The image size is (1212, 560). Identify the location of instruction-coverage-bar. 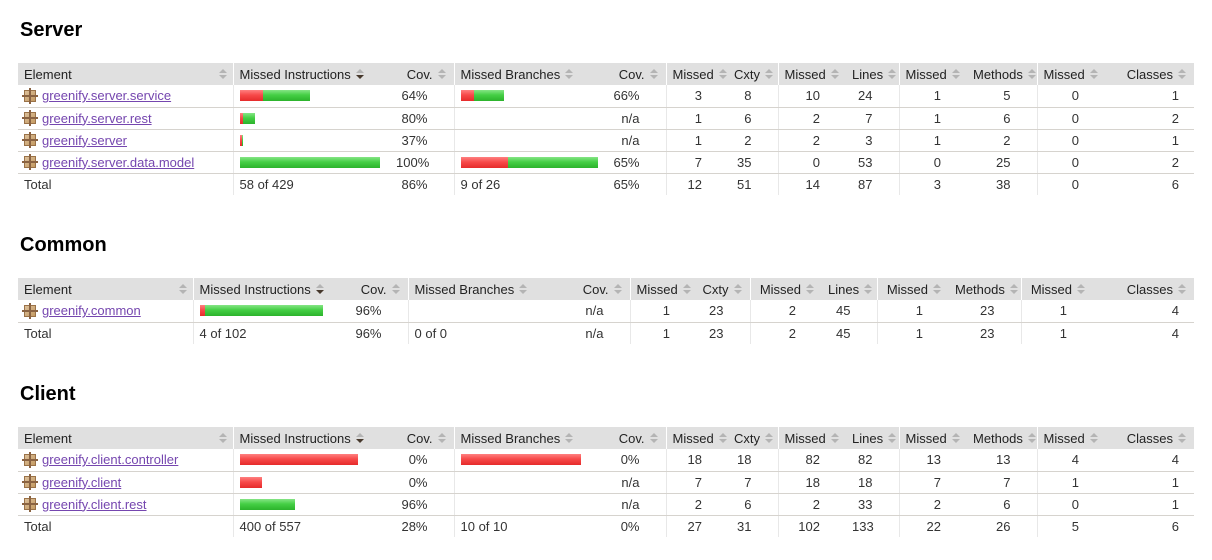
(312, 504).